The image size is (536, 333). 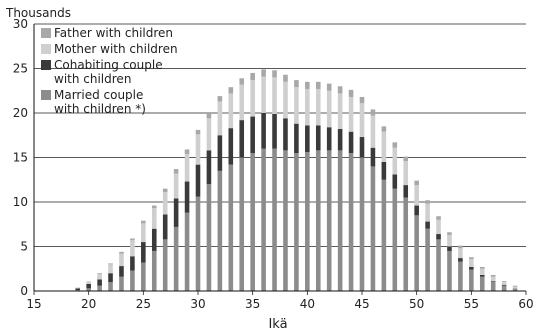 I want to click on bar-age35-series2, so click(x=252, y=98).